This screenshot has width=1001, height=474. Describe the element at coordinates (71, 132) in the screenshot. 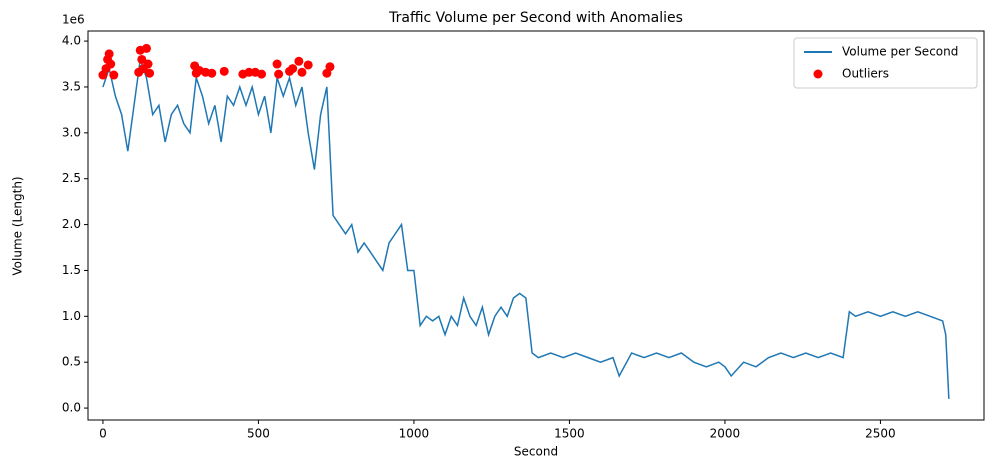

I see `y-tick-label: 3.0` at that location.